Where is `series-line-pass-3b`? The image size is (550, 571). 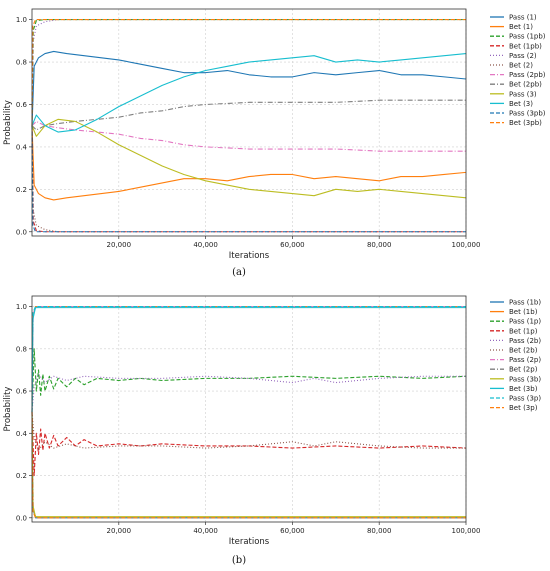 series-line-pass-3b is located at coordinates (248, 465).